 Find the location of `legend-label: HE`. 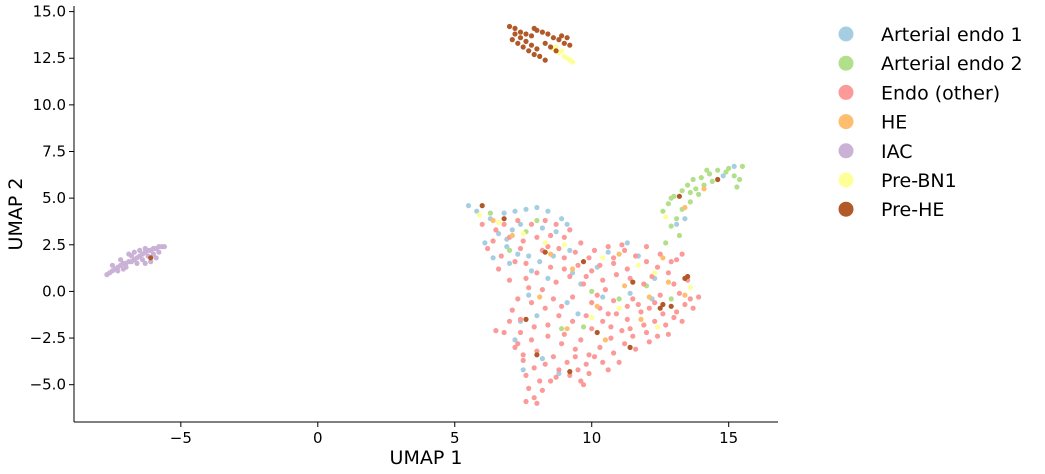

legend-label: HE is located at coordinates (894, 123).